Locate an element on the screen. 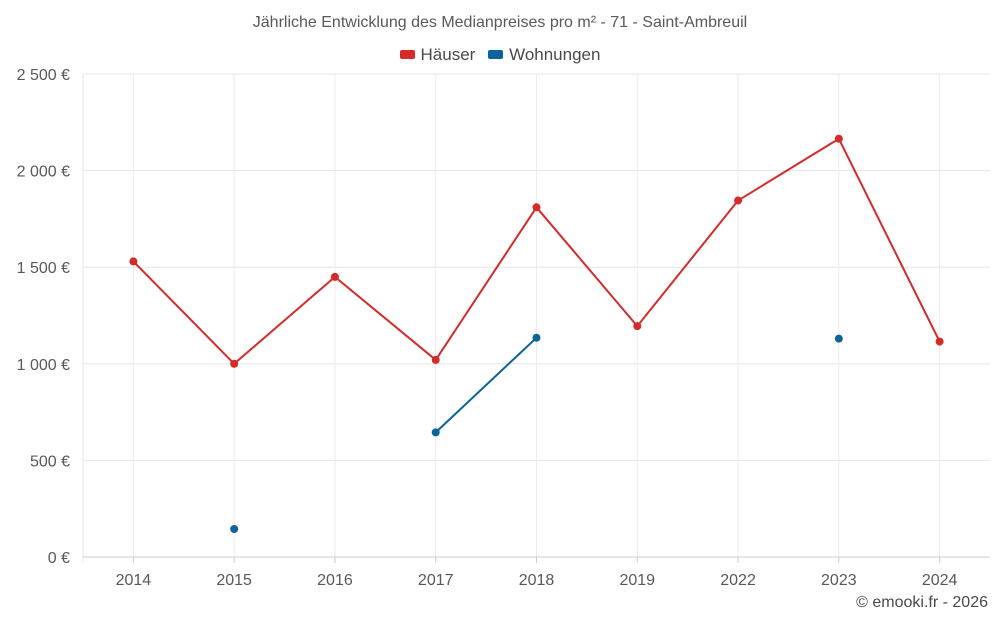 This screenshot has width=1000, height=625. x-tick-label: 2023 is located at coordinates (839, 580).